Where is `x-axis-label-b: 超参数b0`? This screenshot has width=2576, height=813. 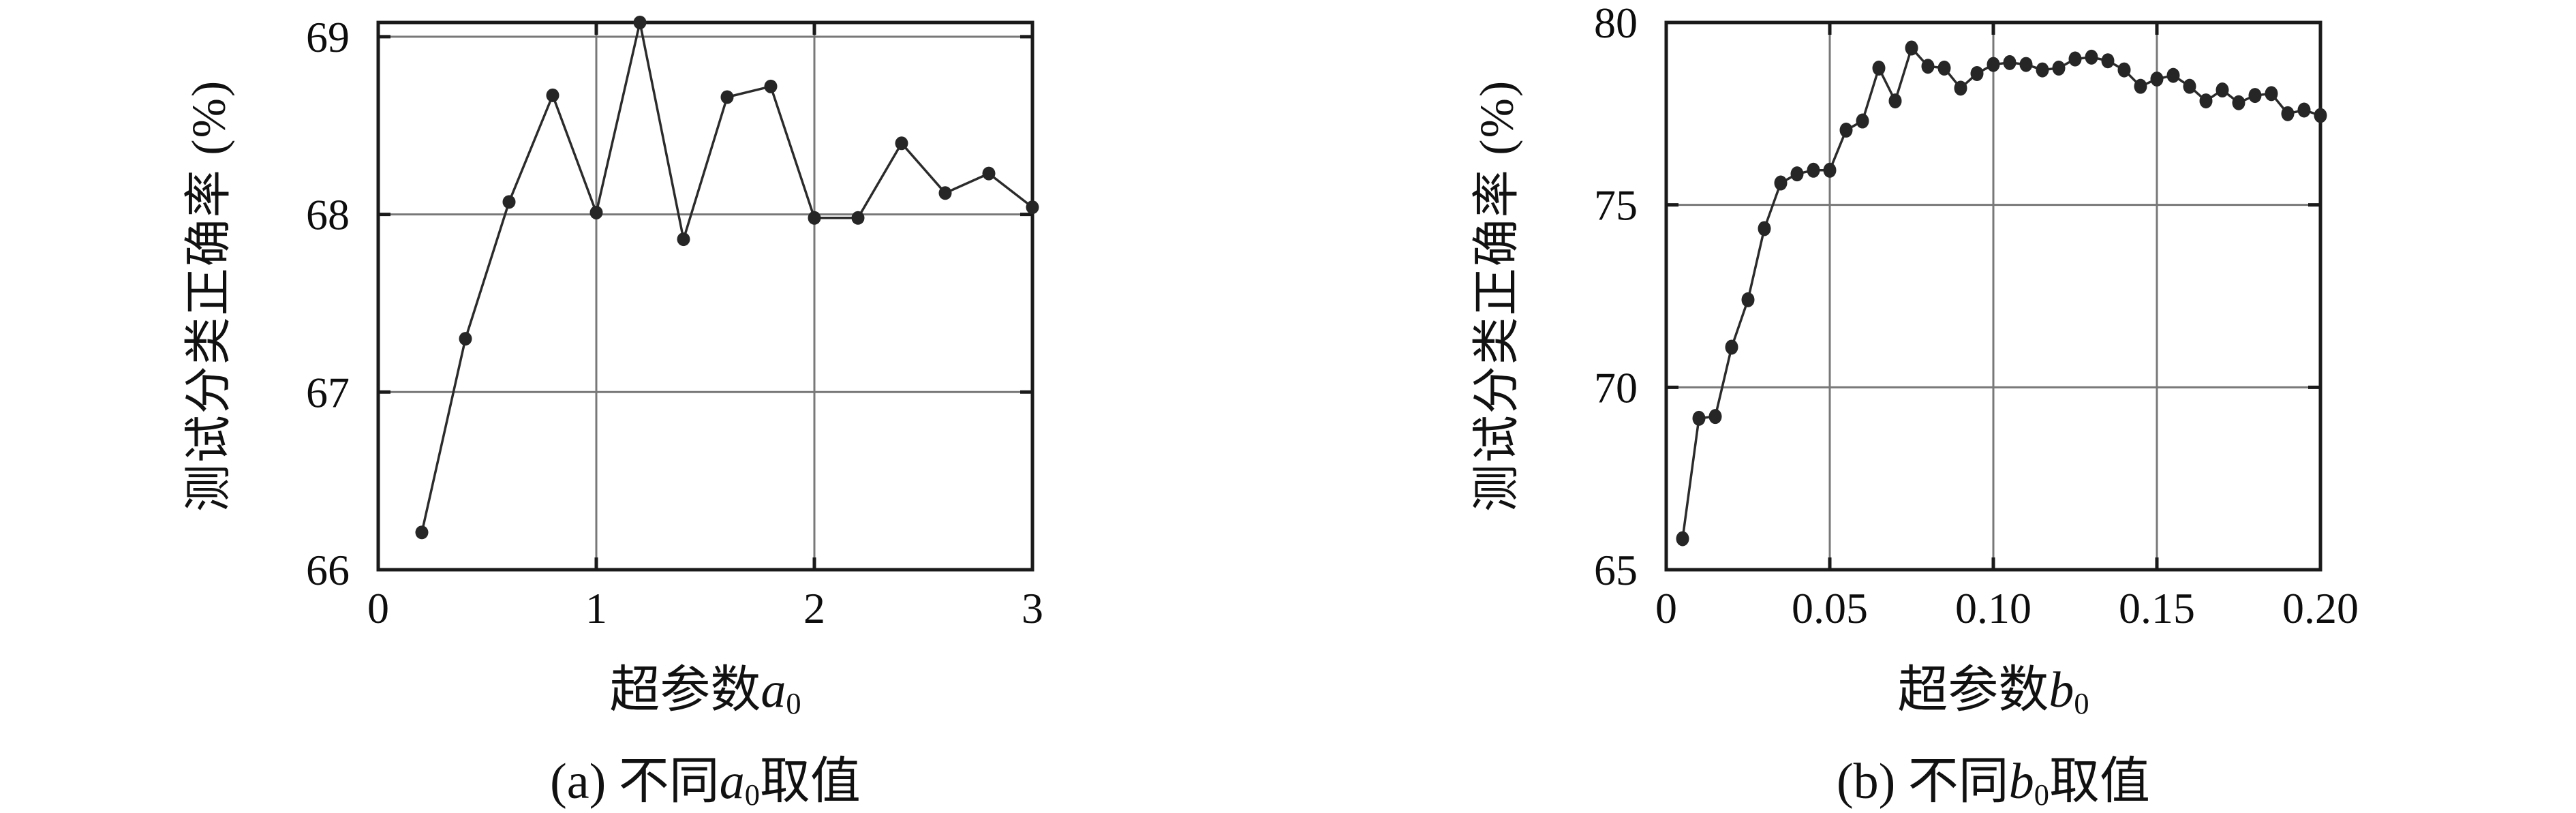
x-axis-label-b: 超参数b0 is located at coordinates (1993, 685).